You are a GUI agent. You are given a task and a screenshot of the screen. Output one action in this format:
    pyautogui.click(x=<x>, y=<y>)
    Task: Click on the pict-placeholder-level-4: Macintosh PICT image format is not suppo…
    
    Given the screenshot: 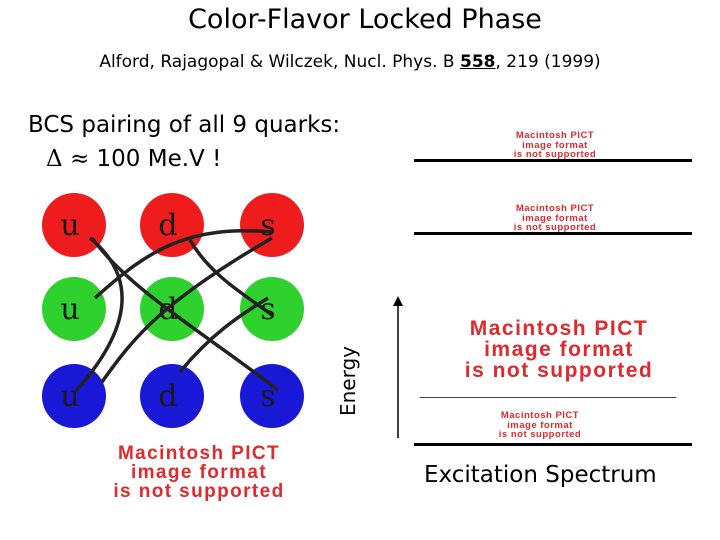 What is the action you would take?
    pyautogui.click(x=540, y=425)
    